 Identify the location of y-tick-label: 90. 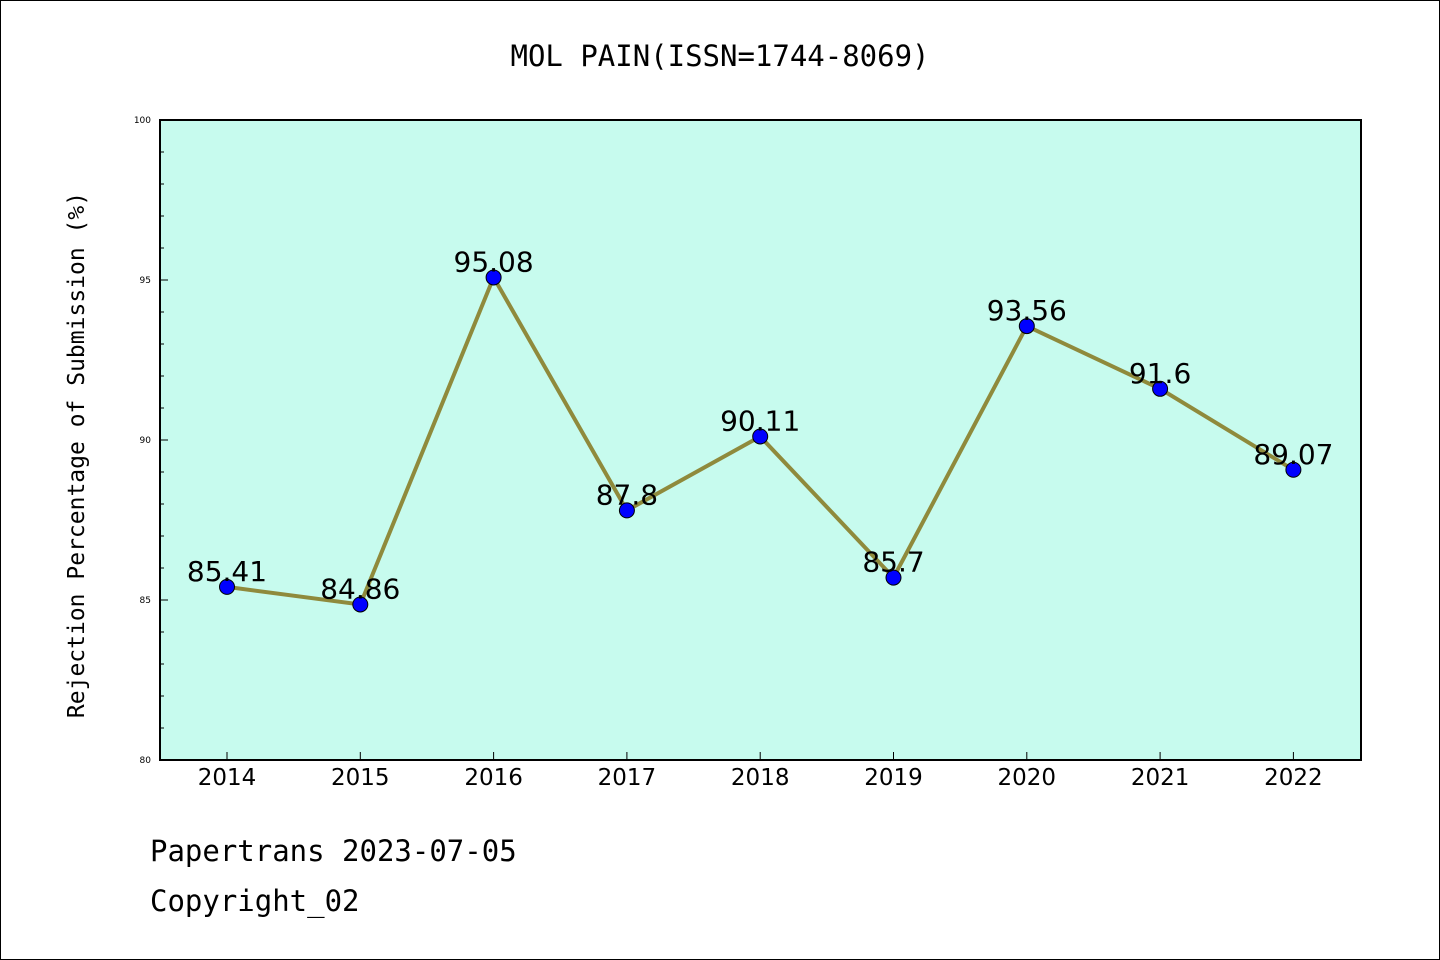
(146, 441).